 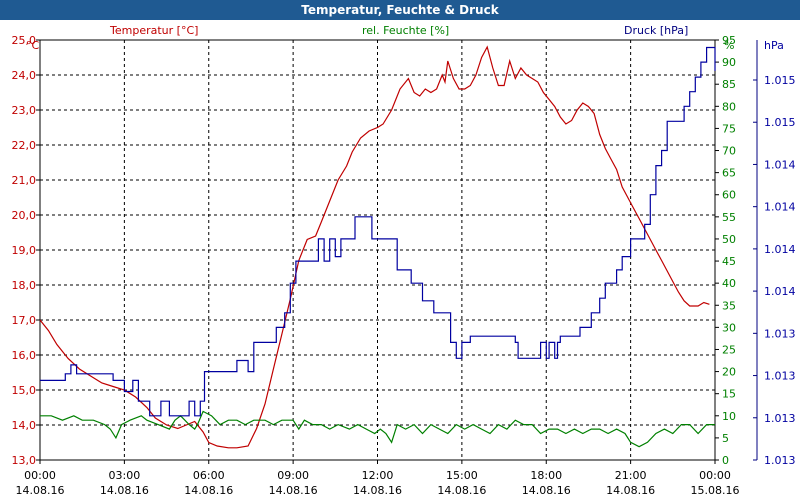 What do you see at coordinates (154, 30) in the screenshot?
I see `temperature-axis-label: Temperatur [°C]` at bounding box center [154, 30].